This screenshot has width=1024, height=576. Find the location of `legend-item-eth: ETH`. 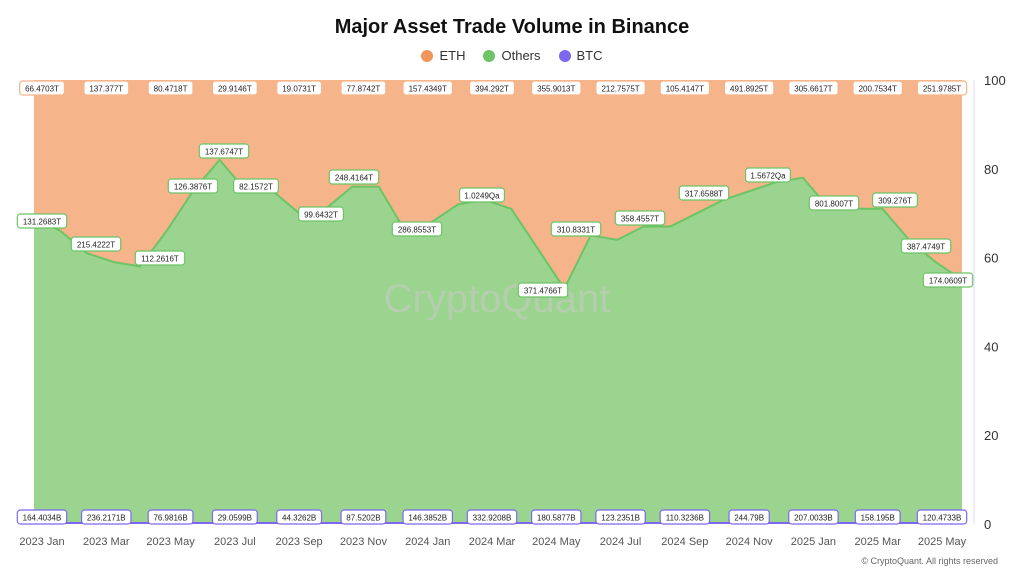

legend-item-eth: ETH is located at coordinates (443, 55).